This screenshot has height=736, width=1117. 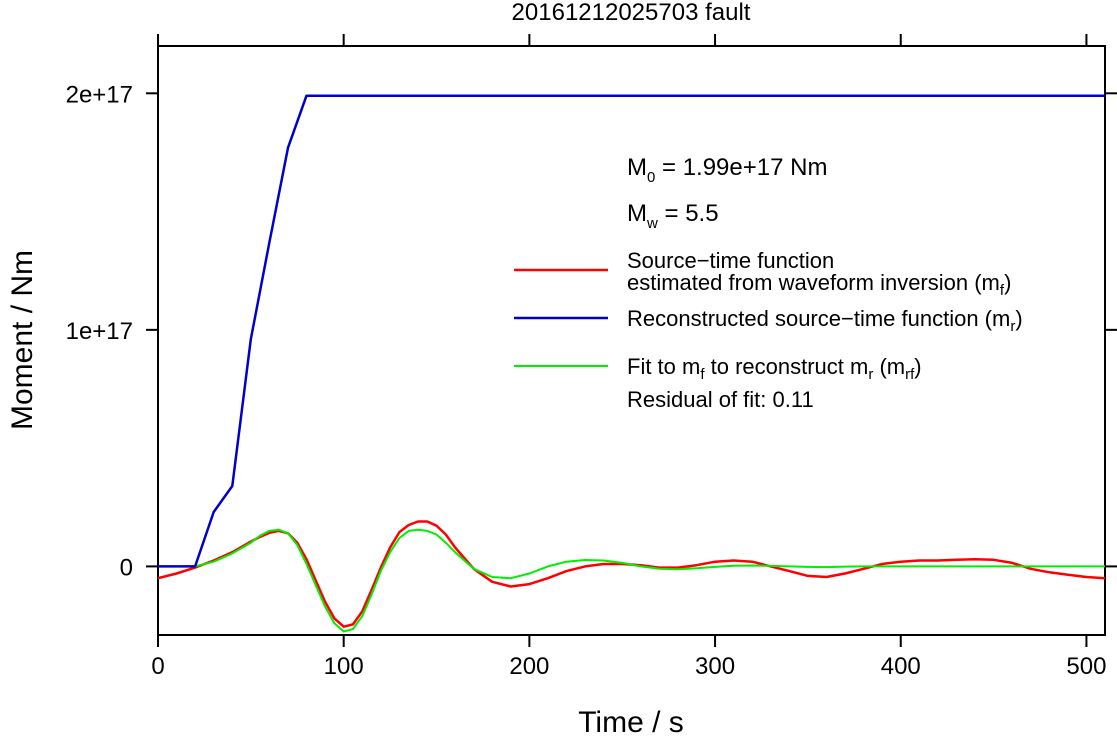 I want to click on legend-mrf-mid: to reconstruct m, so click(x=787, y=366).